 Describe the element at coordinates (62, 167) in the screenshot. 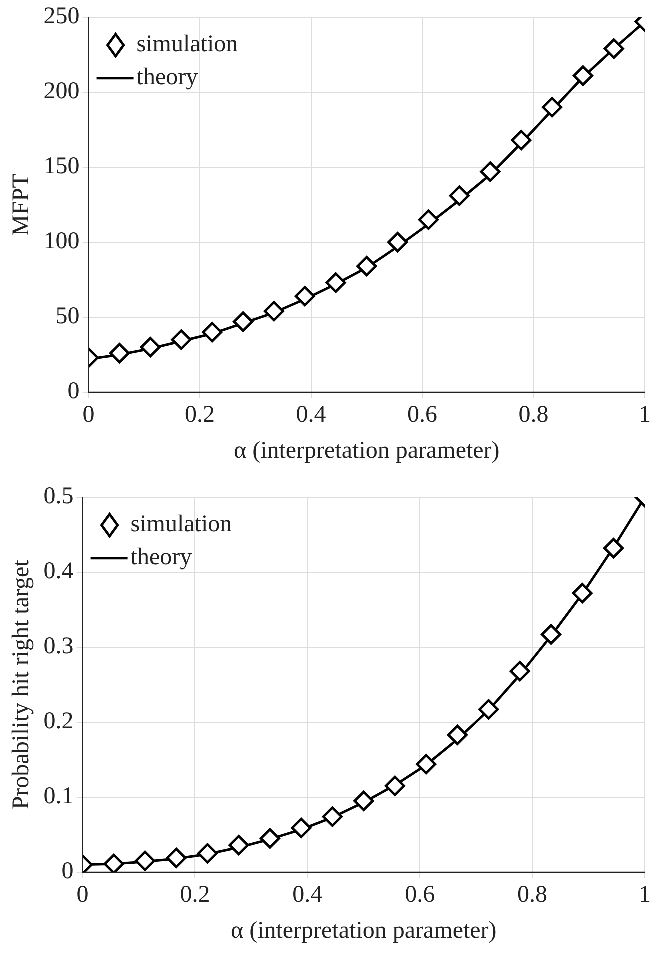

I see `y-tick-label: 150` at that location.